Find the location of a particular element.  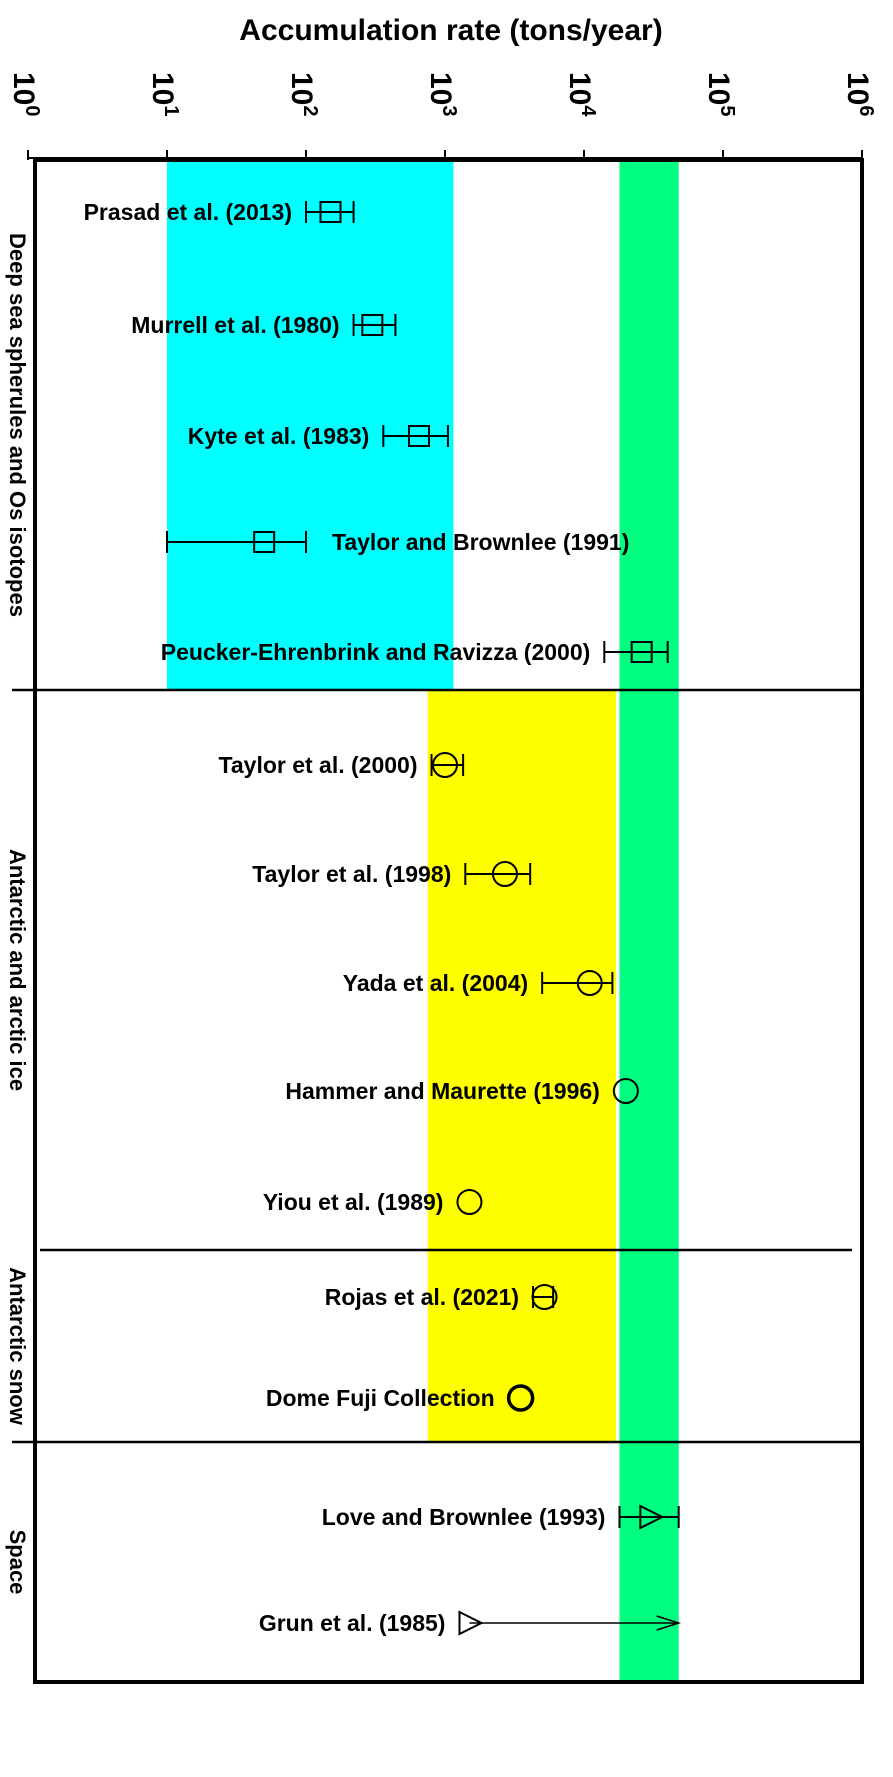

point-label: Rojas et al. (2021) is located at coordinates (422, 1297).